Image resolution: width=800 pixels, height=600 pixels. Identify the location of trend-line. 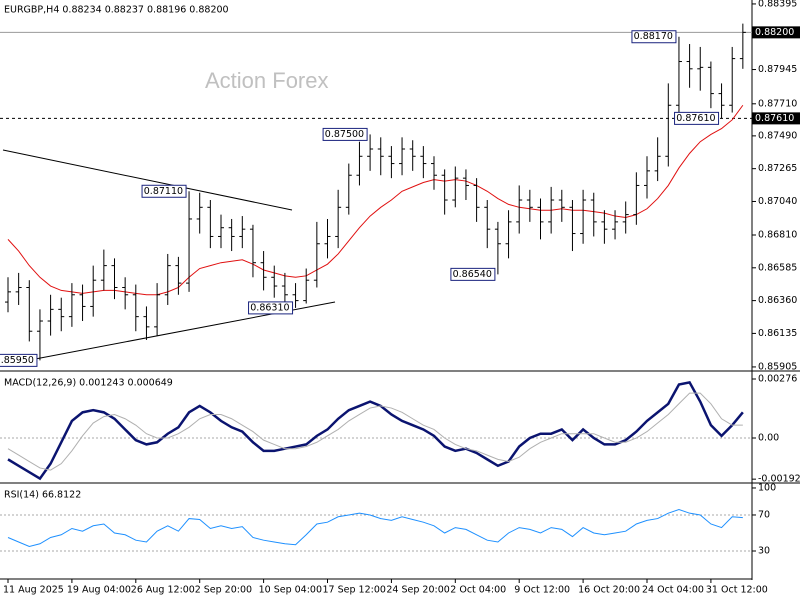
(147, 180).